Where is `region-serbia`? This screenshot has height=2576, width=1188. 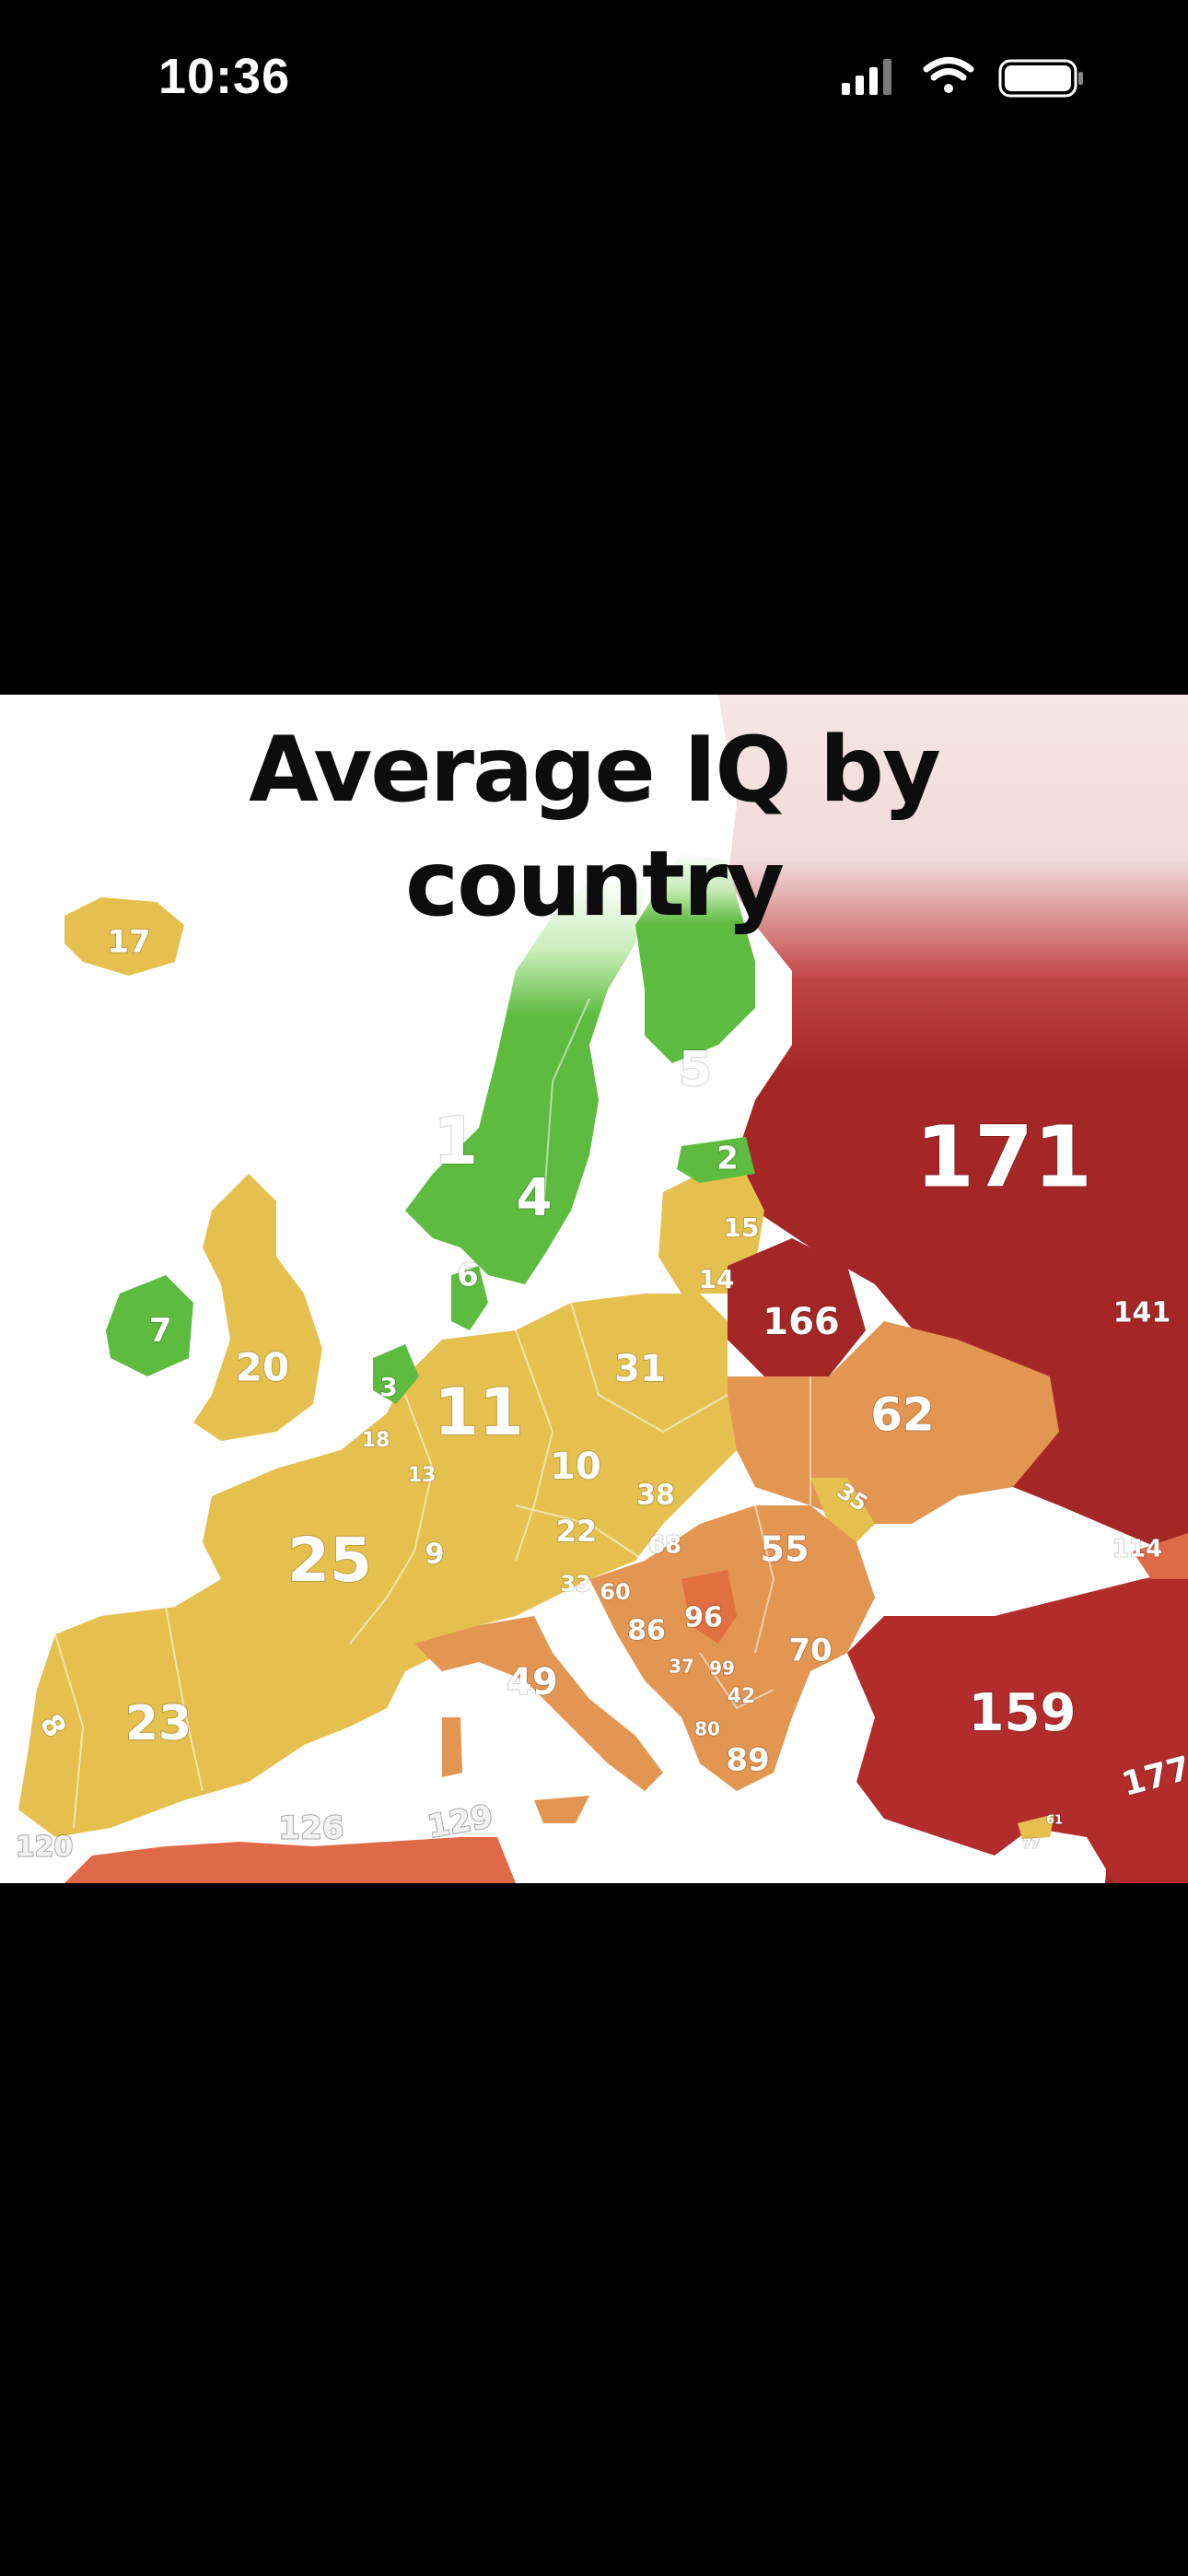 region-serbia is located at coordinates (709, 1607).